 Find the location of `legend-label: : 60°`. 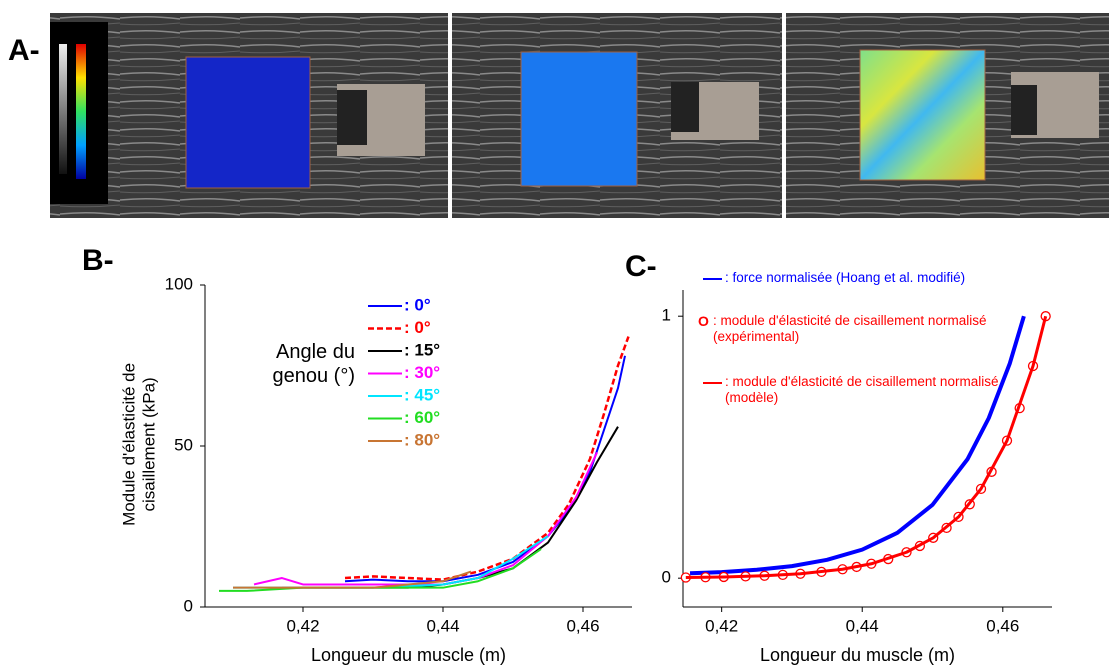

legend-label: : 60° is located at coordinates (422, 417).